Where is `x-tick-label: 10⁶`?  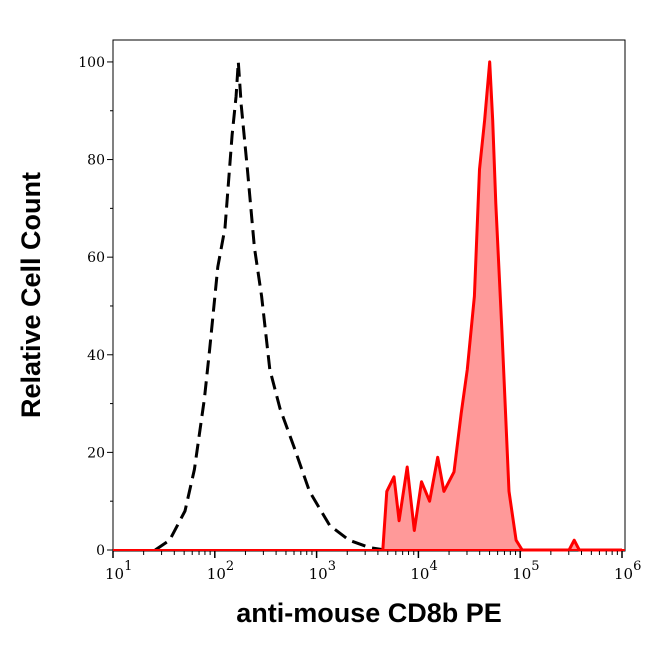
x-tick-label: 10⁶ is located at coordinates (627, 571).